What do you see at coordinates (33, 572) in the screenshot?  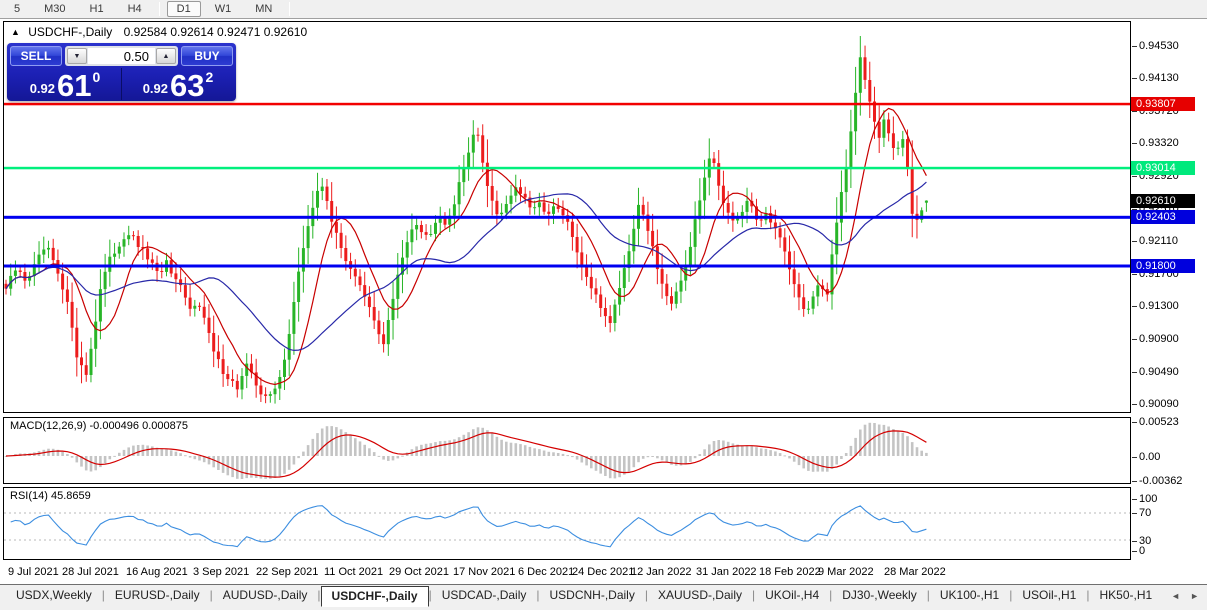 I see `date-label: 9 Jul 2021` at bounding box center [33, 572].